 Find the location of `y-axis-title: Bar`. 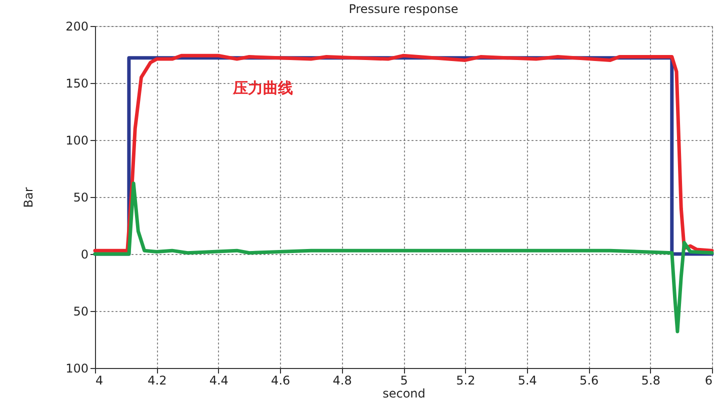

y-axis-title: Bar is located at coordinates (29, 197).